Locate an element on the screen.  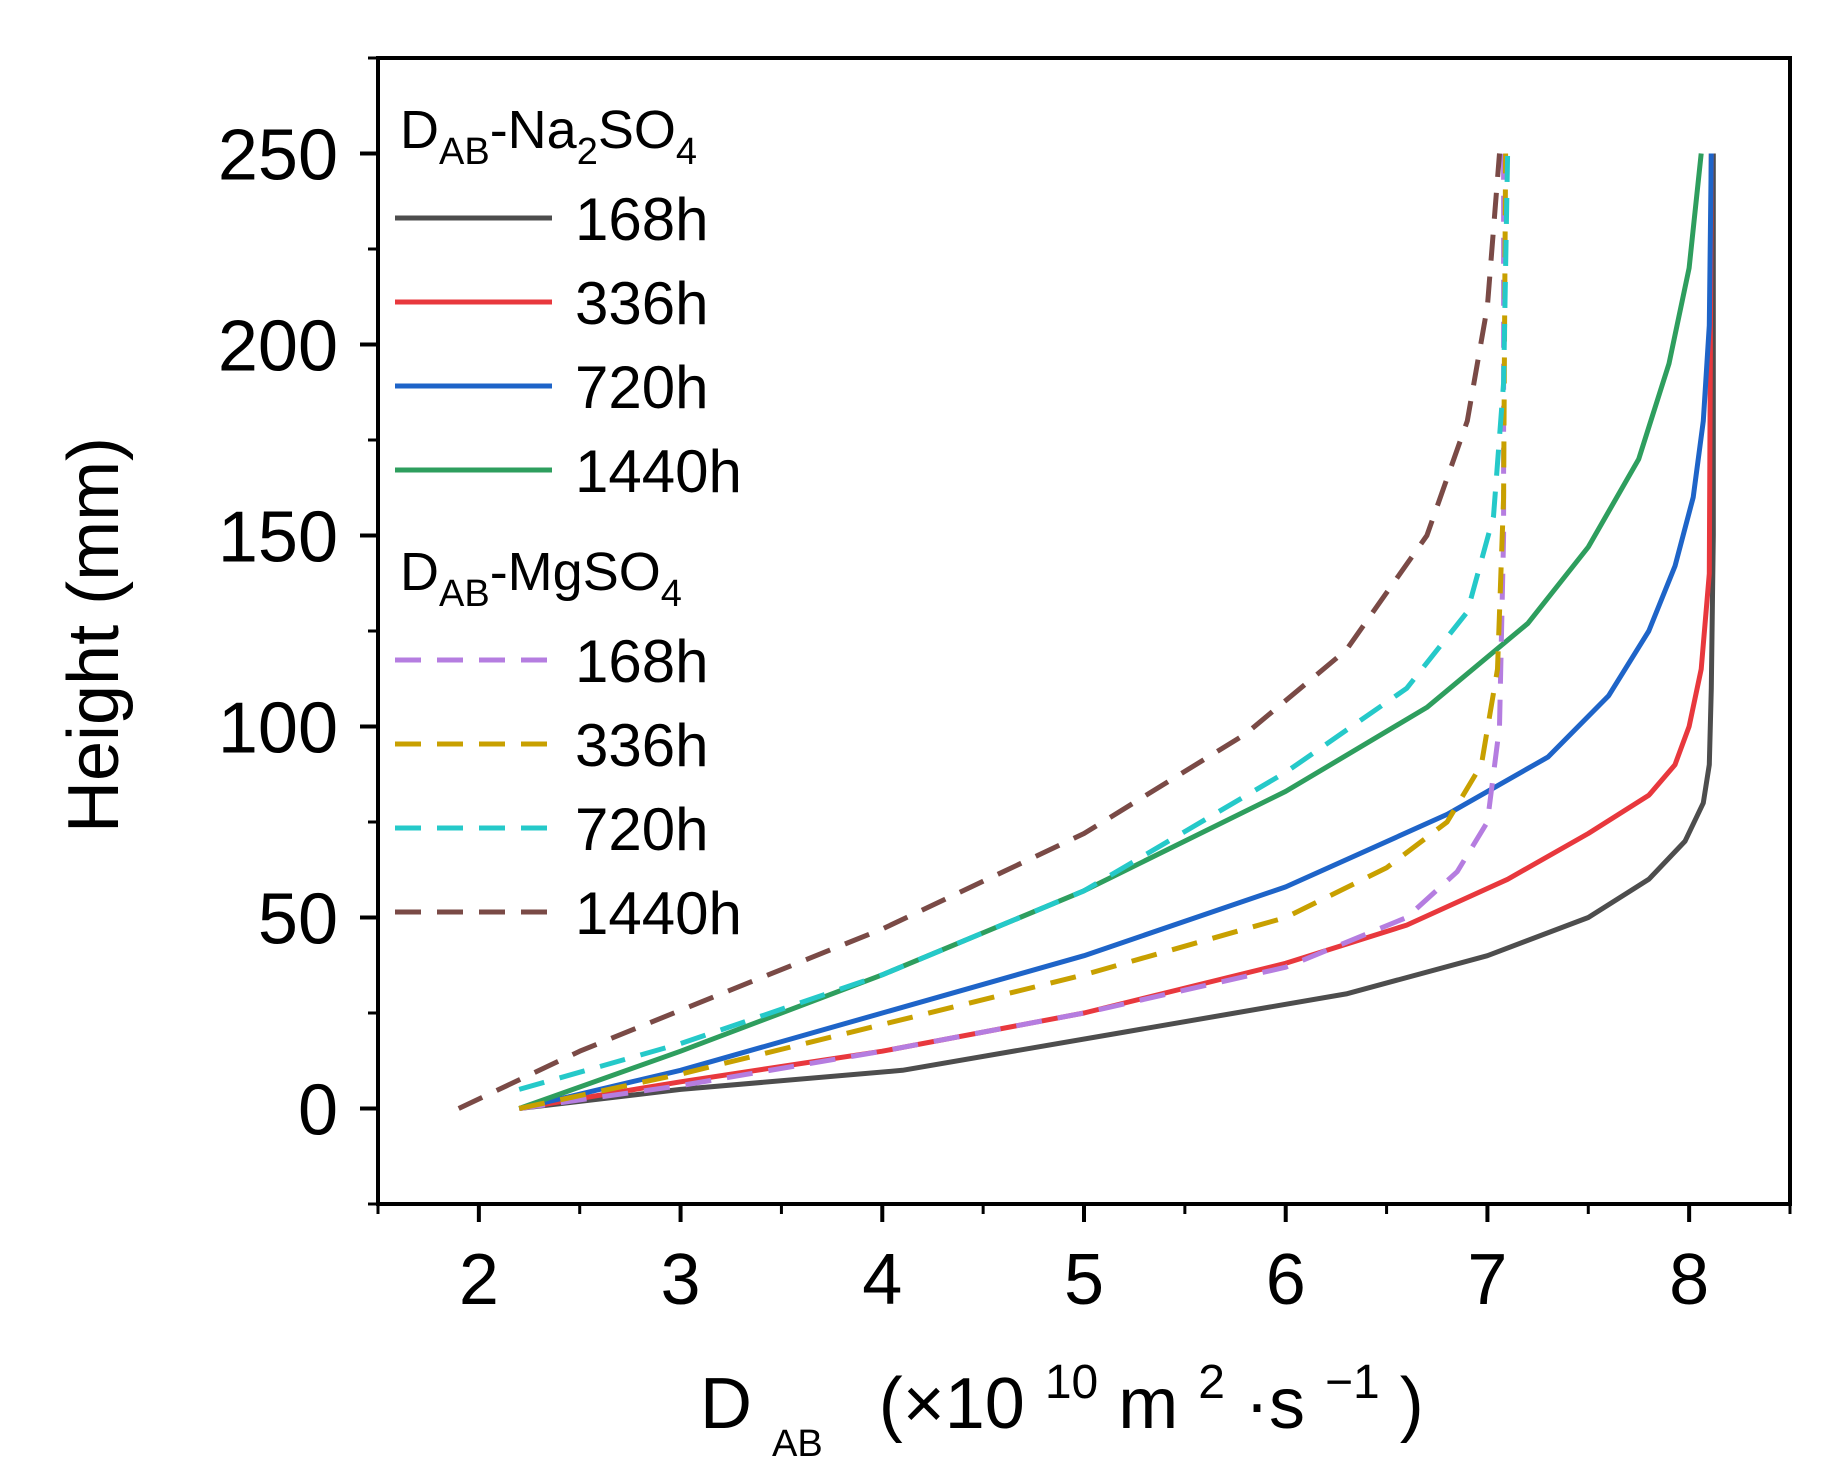
y-tick-label: 200 is located at coordinates (278, 347).